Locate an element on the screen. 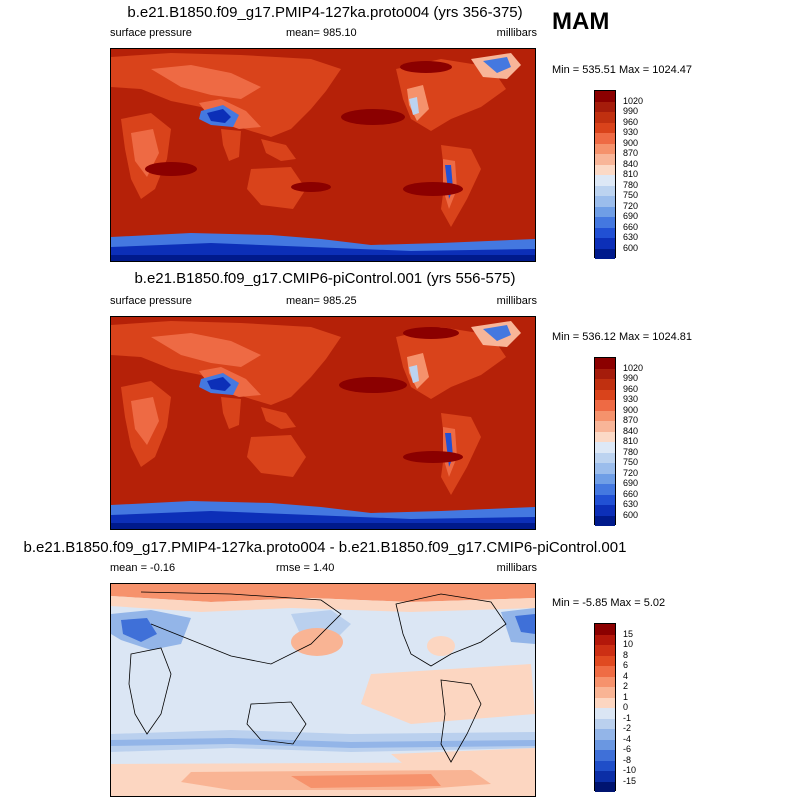 This screenshot has width=800, height=800. panel-2-minmax: Min = 536.12 Max = 1024.81 is located at coordinates (622, 337).